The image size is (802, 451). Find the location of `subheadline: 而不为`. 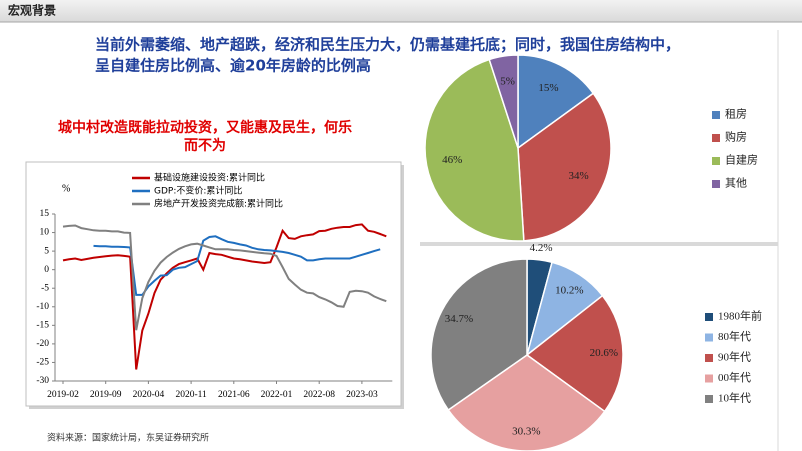

subheadline: 而不为 is located at coordinates (205, 145).